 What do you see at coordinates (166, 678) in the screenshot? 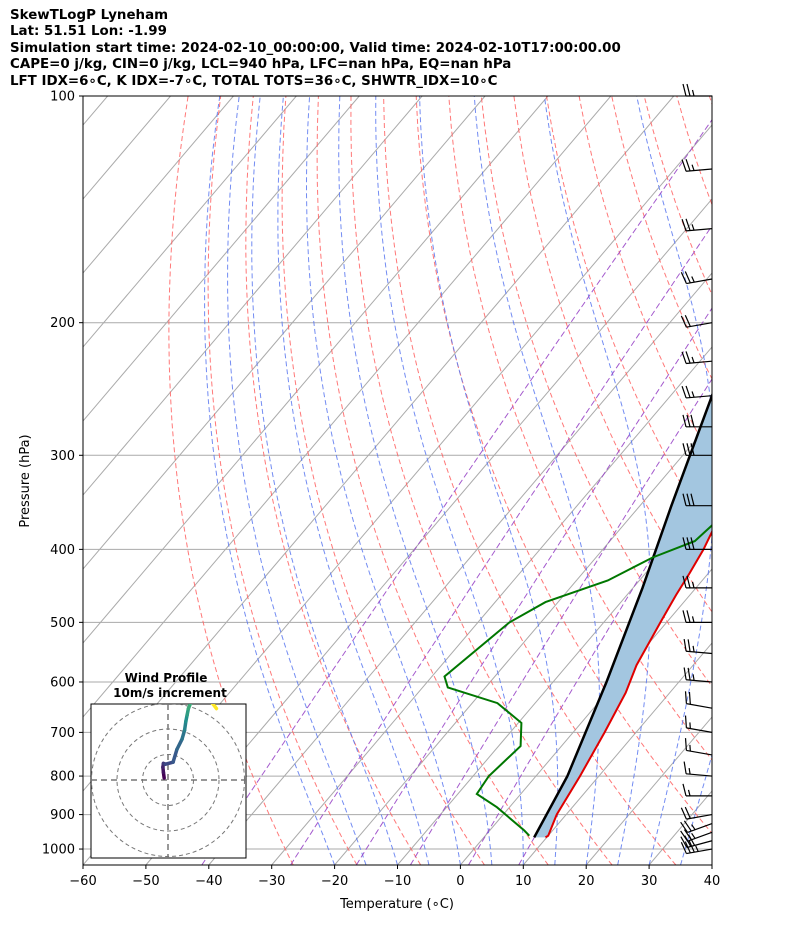
I see `hodograph-title: Wind Profile` at bounding box center [166, 678].